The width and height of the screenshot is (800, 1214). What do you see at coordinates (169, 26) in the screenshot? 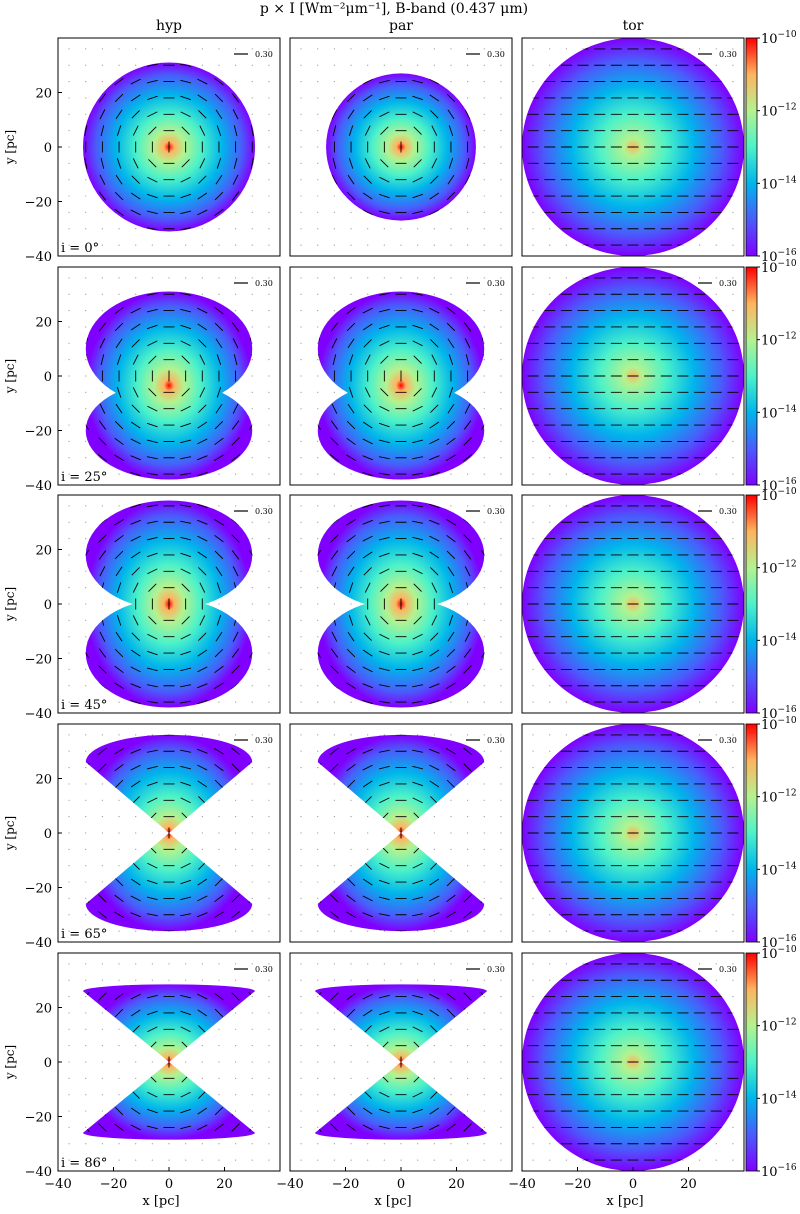
I see `column-title-hyp: hyp` at bounding box center [169, 26].